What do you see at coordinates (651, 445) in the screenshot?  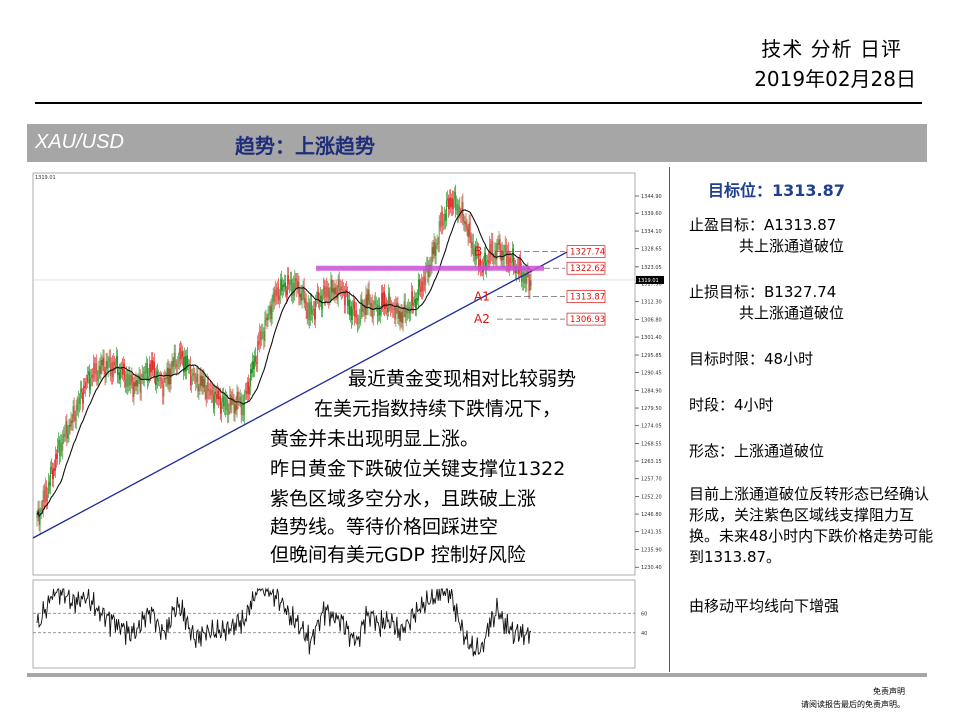 I see `y-tick-label: 1268.55` at bounding box center [651, 445].